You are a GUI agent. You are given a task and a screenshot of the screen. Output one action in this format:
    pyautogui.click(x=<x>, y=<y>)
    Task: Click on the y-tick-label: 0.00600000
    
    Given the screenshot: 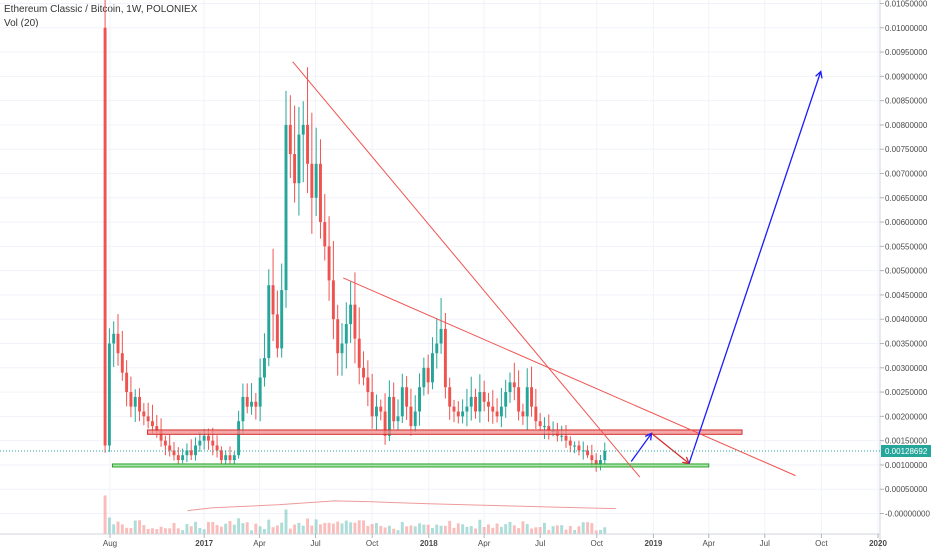 What is the action you would take?
    pyautogui.click(x=906, y=222)
    